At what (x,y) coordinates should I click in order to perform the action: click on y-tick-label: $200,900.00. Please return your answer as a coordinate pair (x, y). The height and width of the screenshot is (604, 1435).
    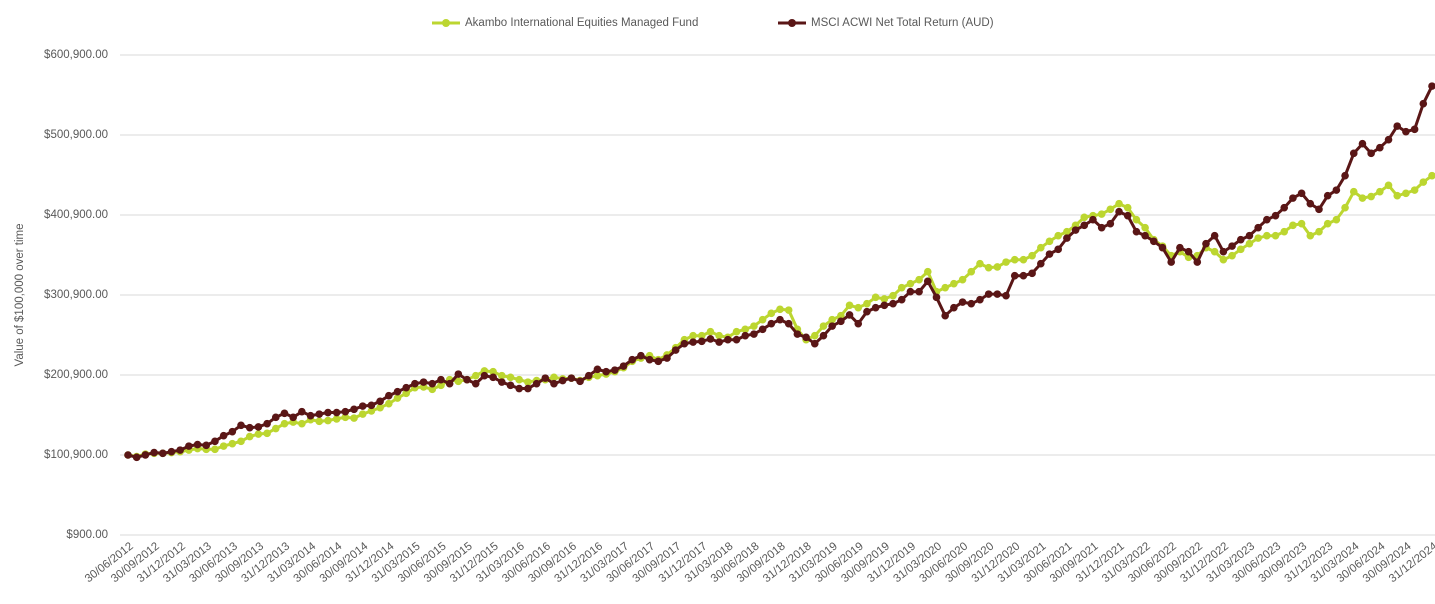
    Looking at the image, I should click on (76, 375).